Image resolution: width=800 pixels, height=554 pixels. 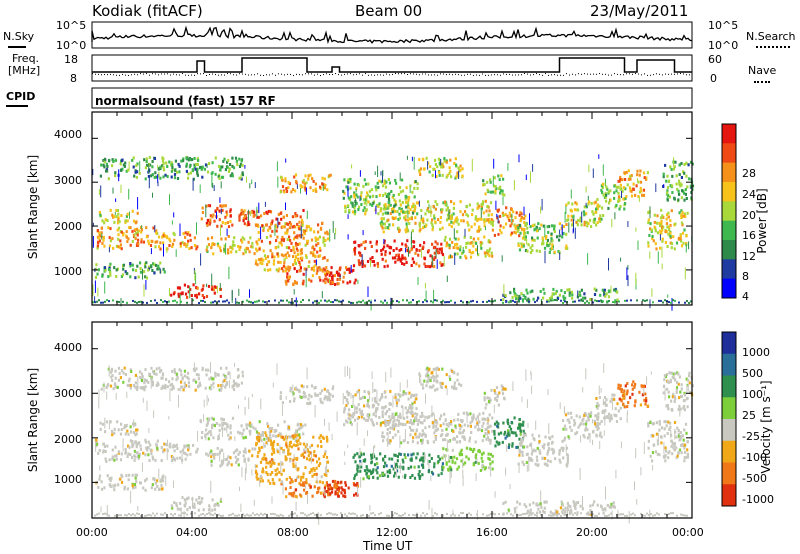 What do you see at coordinates (392, 35) in the screenshot?
I see `nsky-series-line` at bounding box center [392, 35].